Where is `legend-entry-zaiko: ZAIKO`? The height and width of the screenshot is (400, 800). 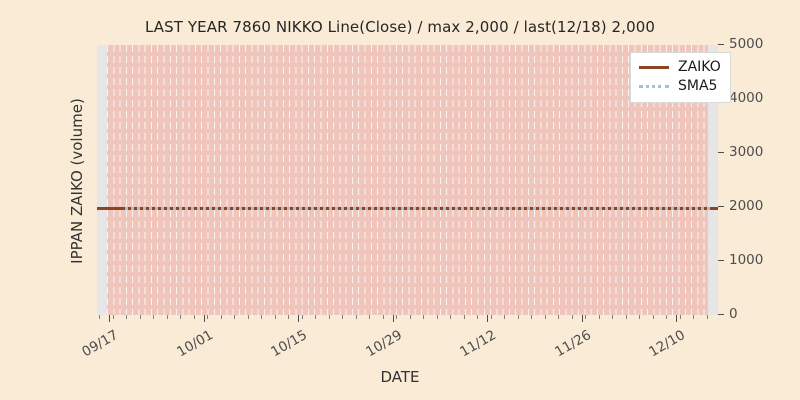
legend-entry-zaiko: ZAIKO is located at coordinates (680, 67).